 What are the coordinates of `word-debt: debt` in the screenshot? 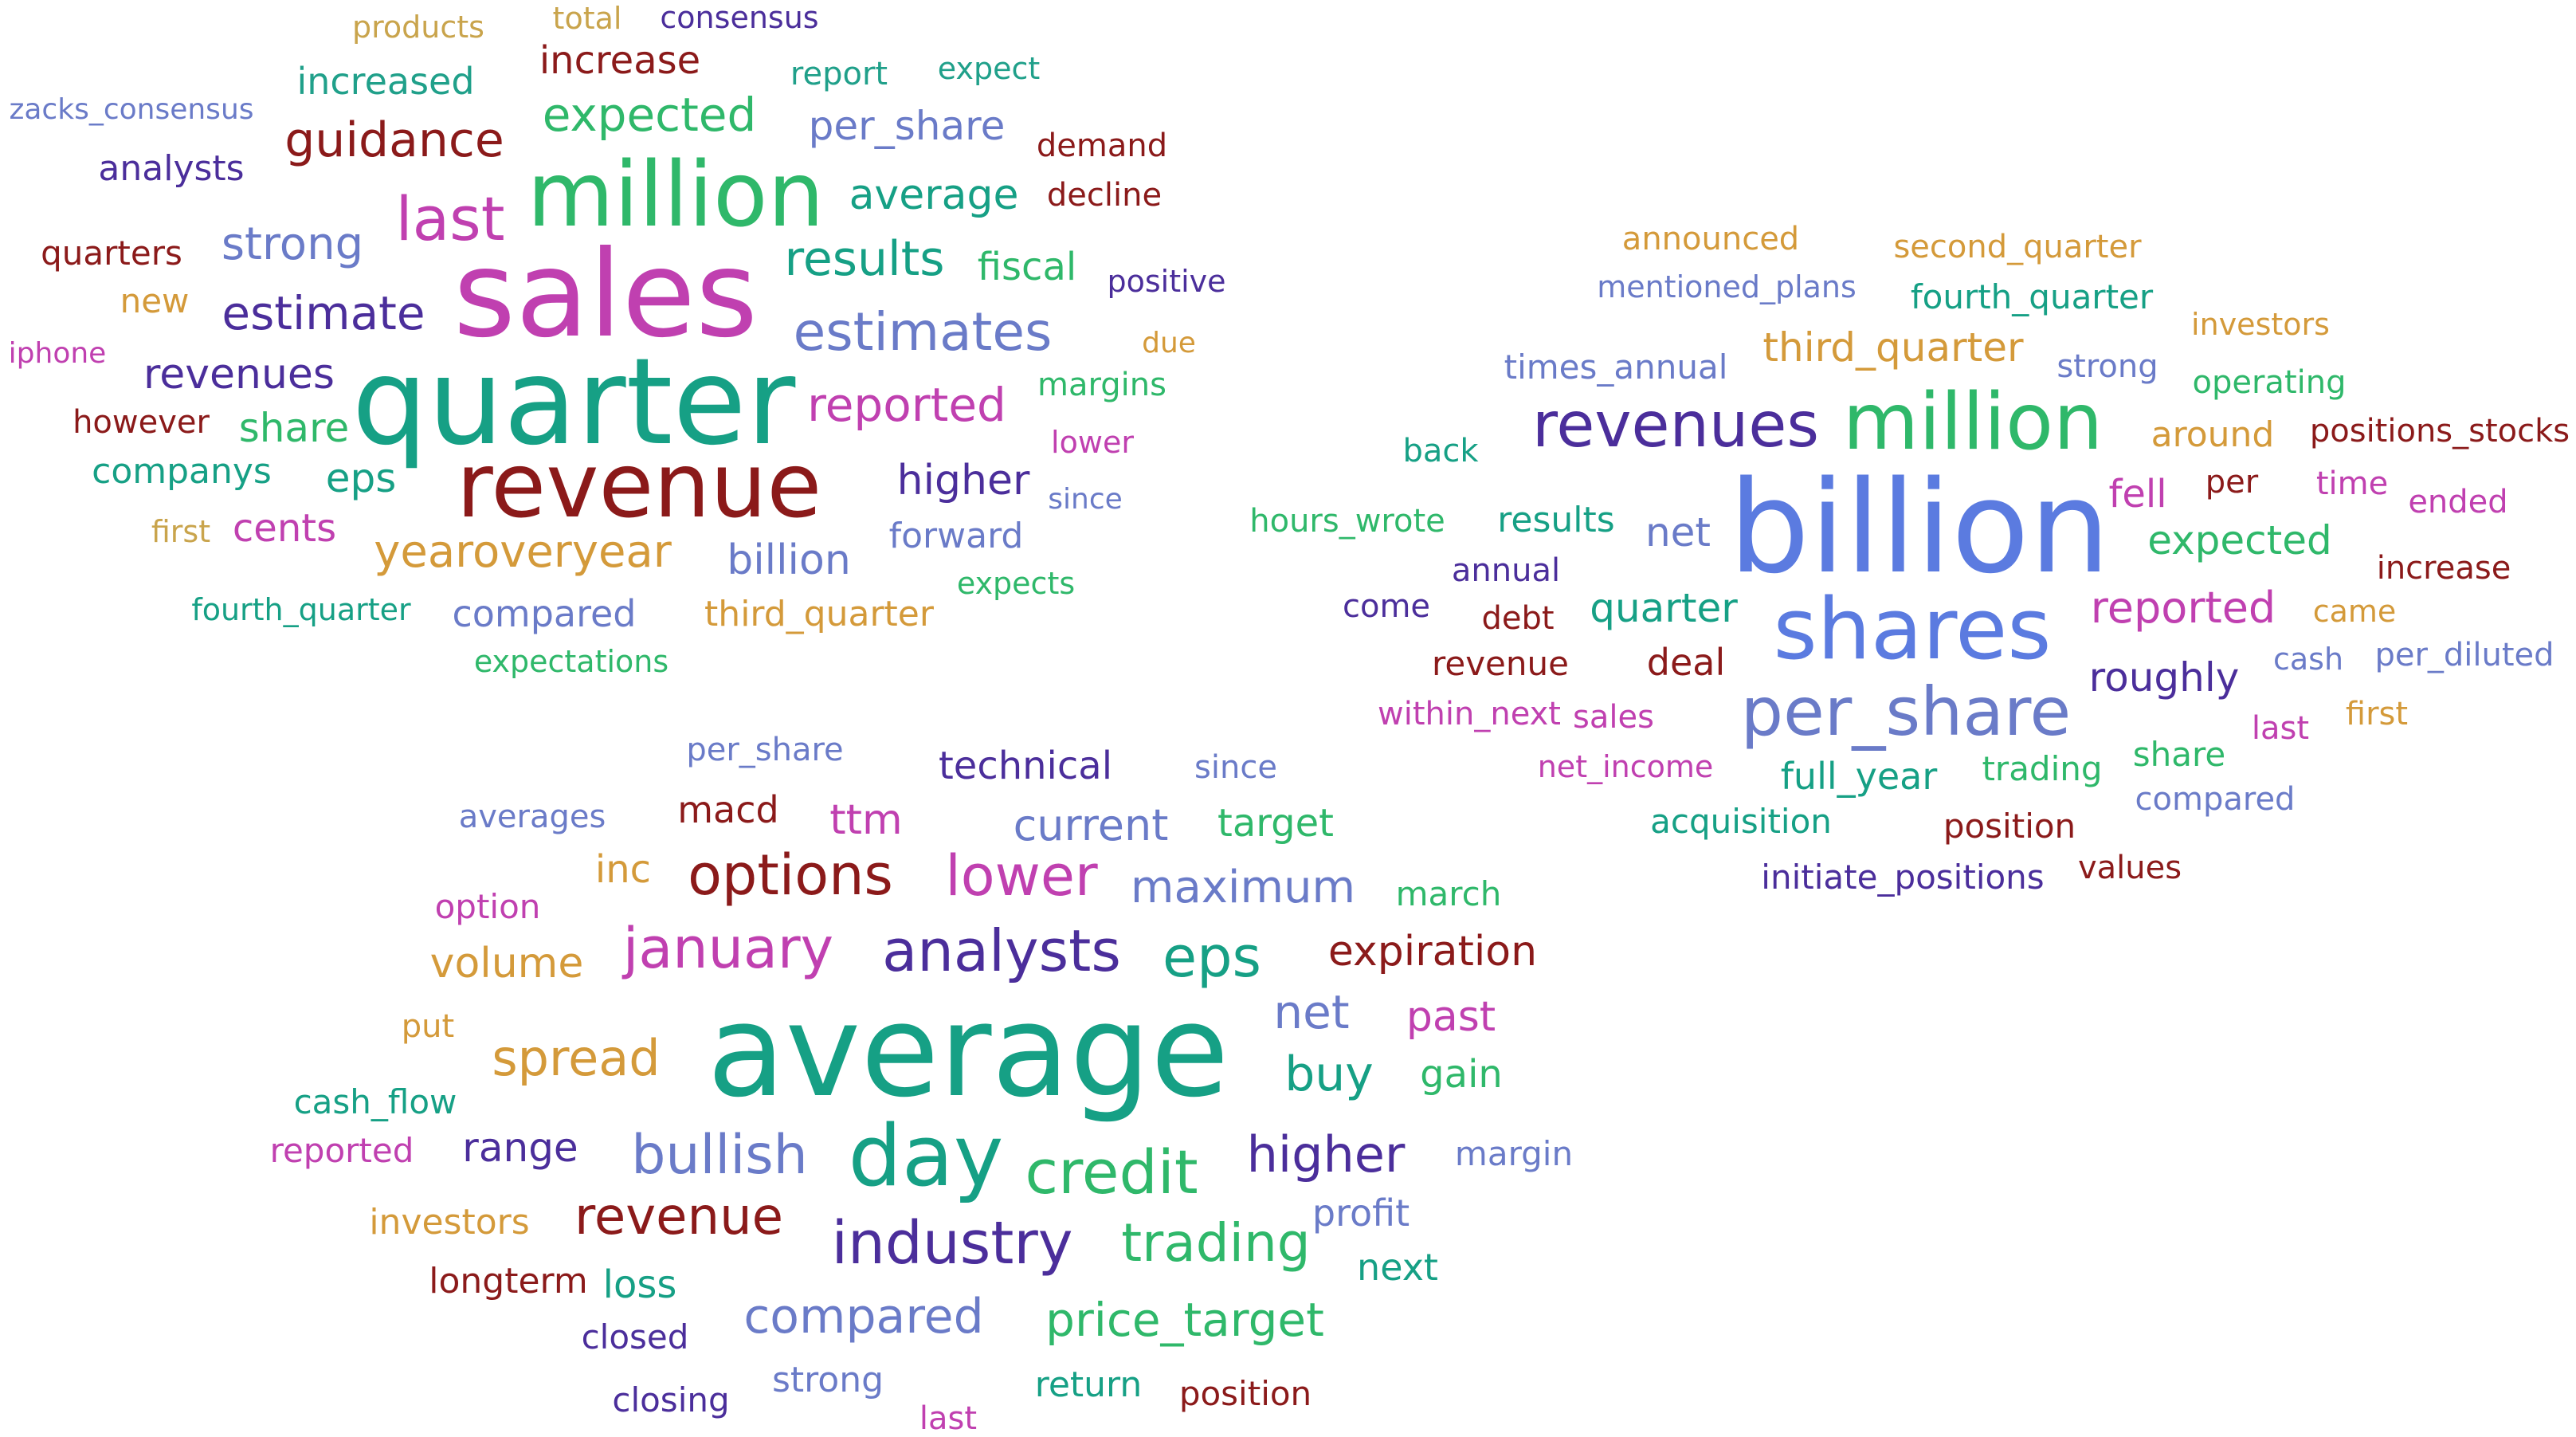 It's located at (1518, 618).